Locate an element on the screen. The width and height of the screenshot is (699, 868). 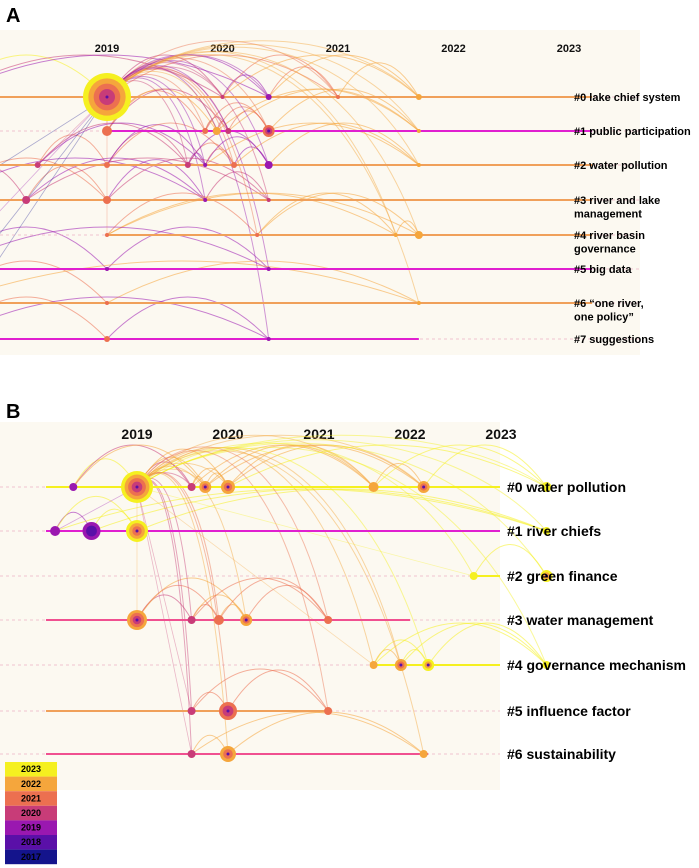
citation-link is located at coordinates (255, 576).